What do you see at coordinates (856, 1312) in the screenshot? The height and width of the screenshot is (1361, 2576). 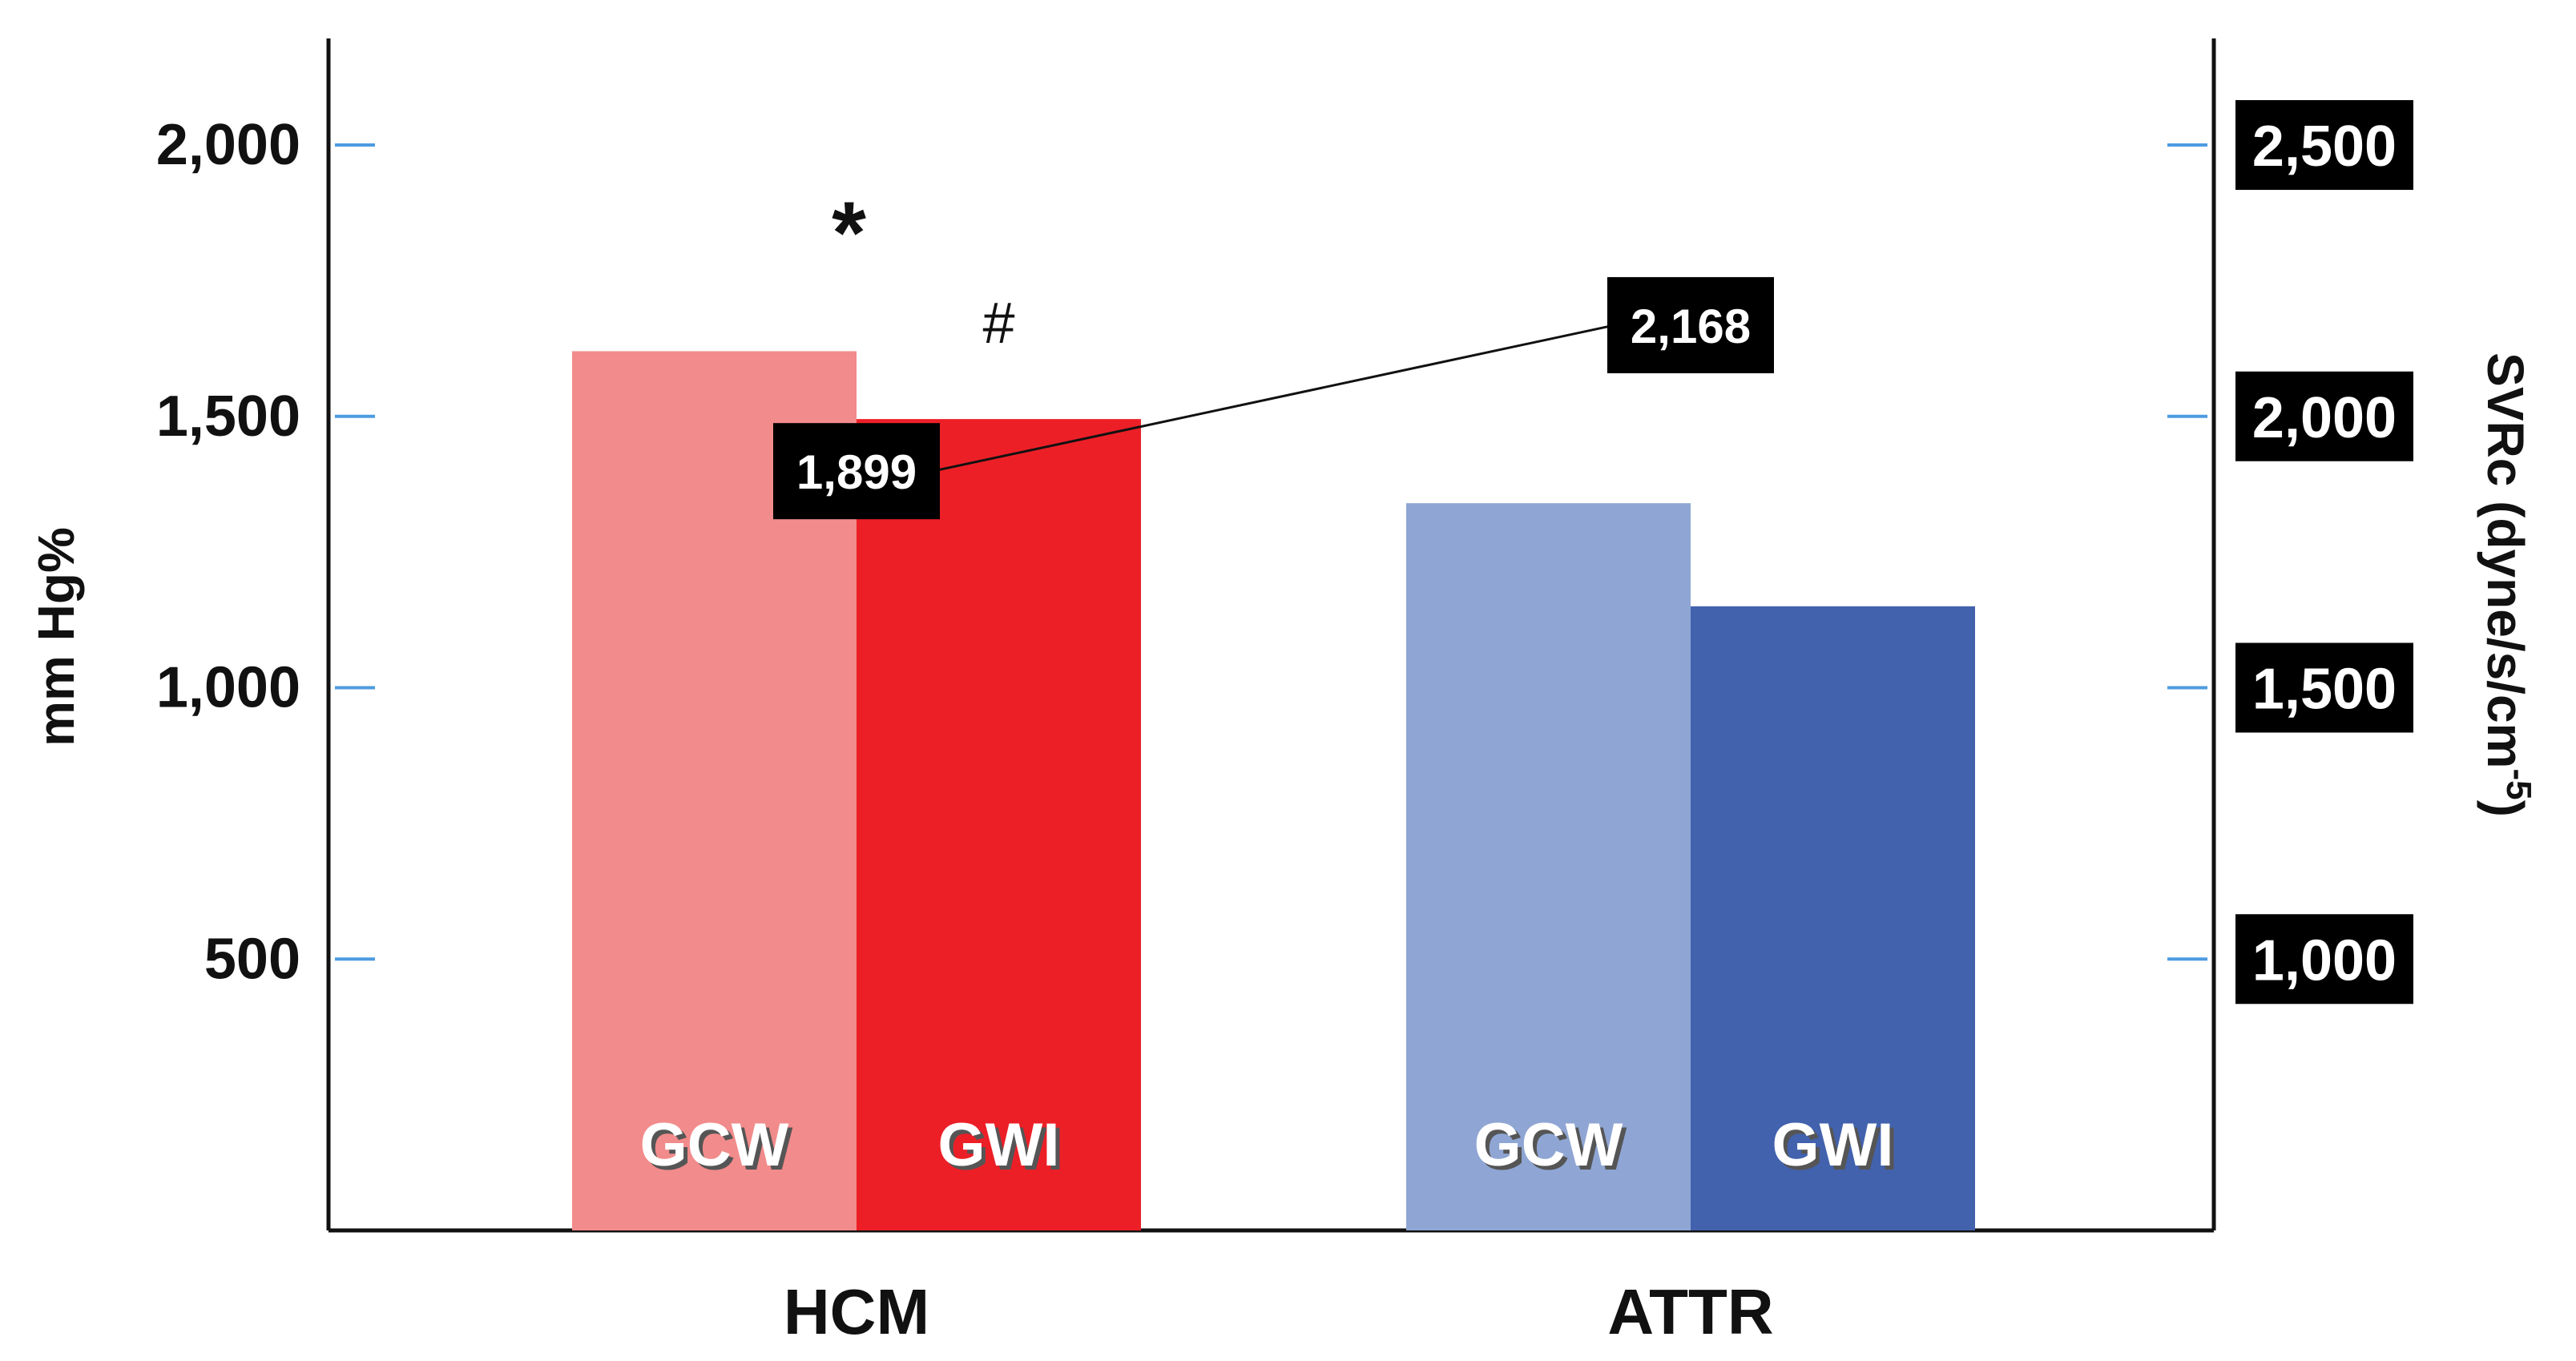 I see `category-label: HCM` at bounding box center [856, 1312].